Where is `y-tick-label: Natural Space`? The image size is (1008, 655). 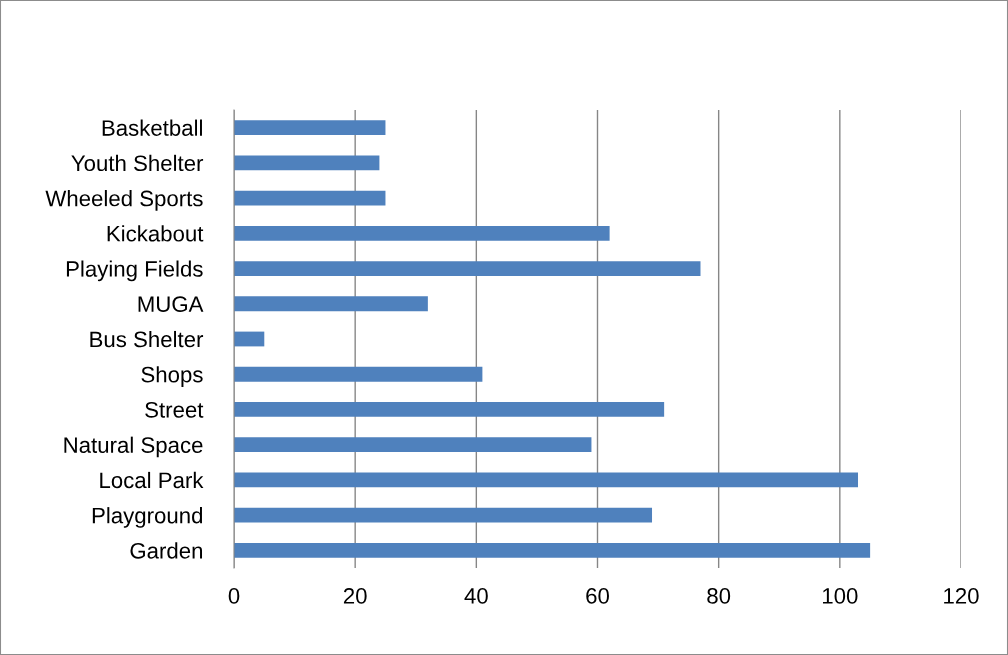
y-tick-label: Natural Space is located at coordinates (133, 447).